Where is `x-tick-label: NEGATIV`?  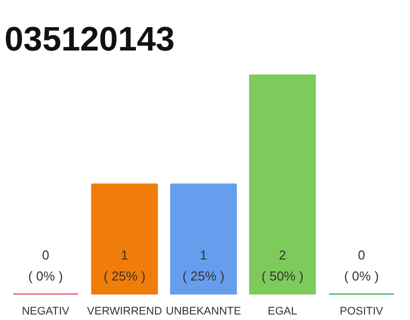 x-tick-label: NEGATIV is located at coordinates (46, 312).